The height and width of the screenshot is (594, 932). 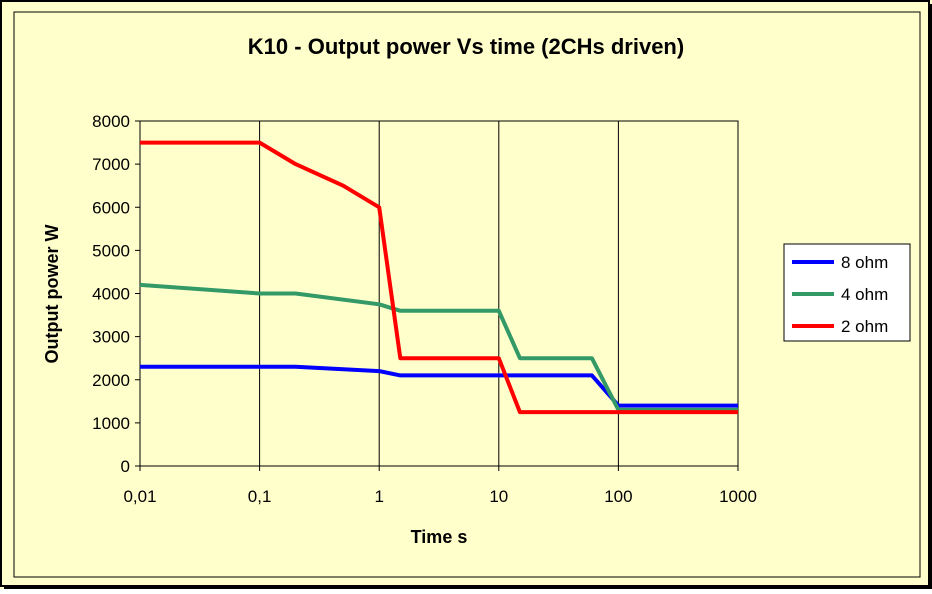 I want to click on legend-label: 4 ohm, so click(x=864, y=294).